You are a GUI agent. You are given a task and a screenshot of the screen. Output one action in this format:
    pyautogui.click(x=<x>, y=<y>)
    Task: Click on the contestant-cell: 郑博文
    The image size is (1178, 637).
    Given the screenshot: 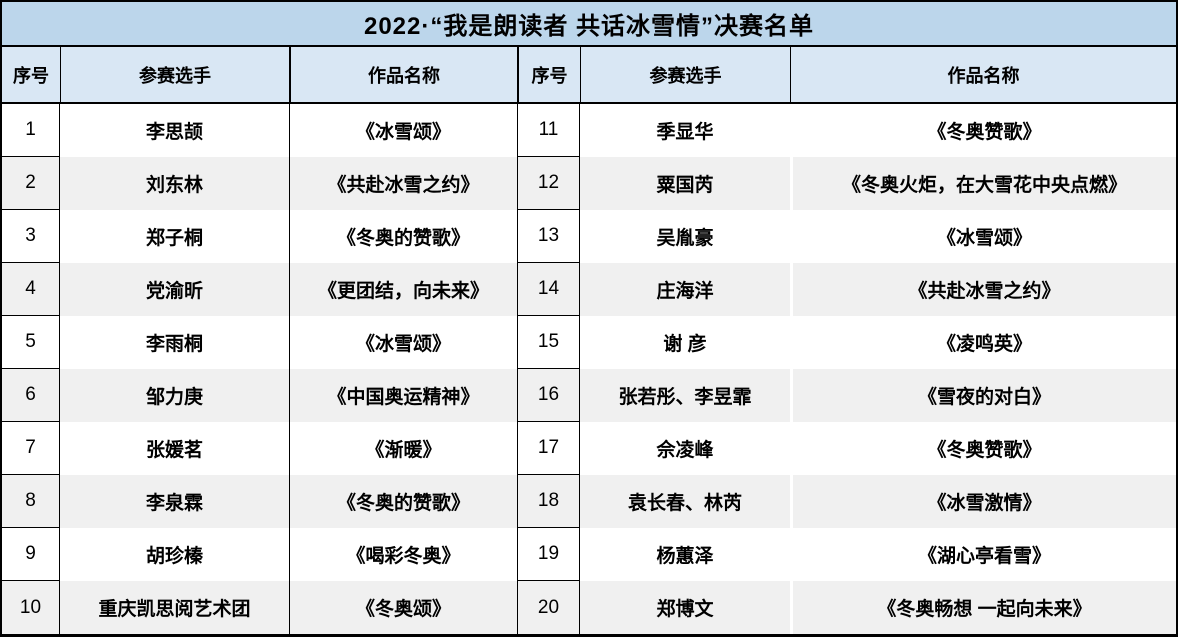 What is the action you would take?
    pyautogui.click(x=685, y=607)
    